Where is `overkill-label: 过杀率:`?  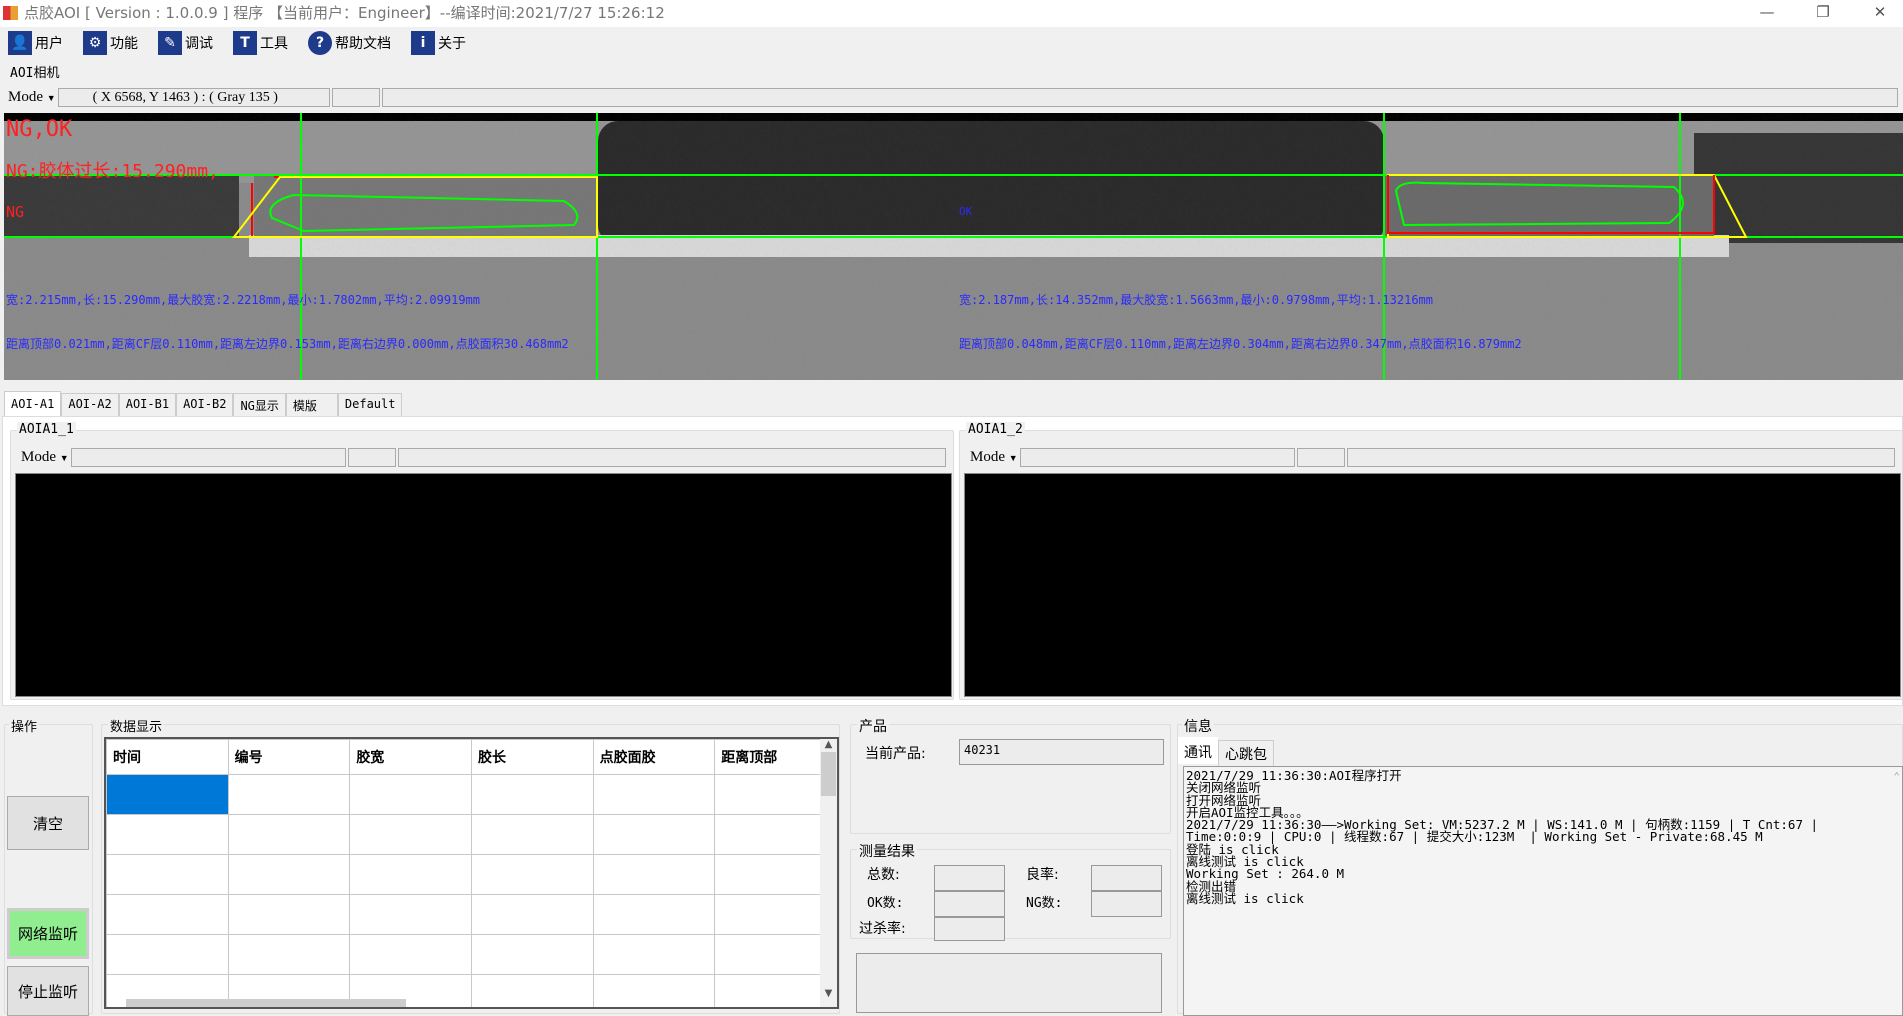 overkill-label: 过杀率: is located at coordinates (882, 929).